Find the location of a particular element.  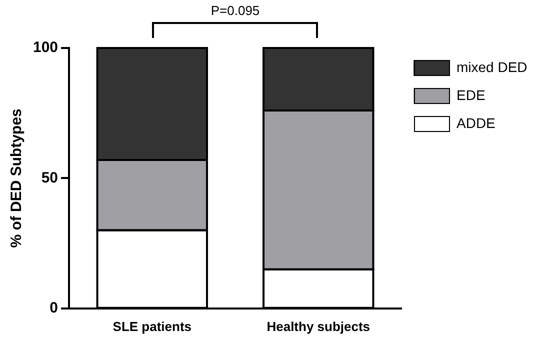

text: ADDE is located at coordinates (476, 122).